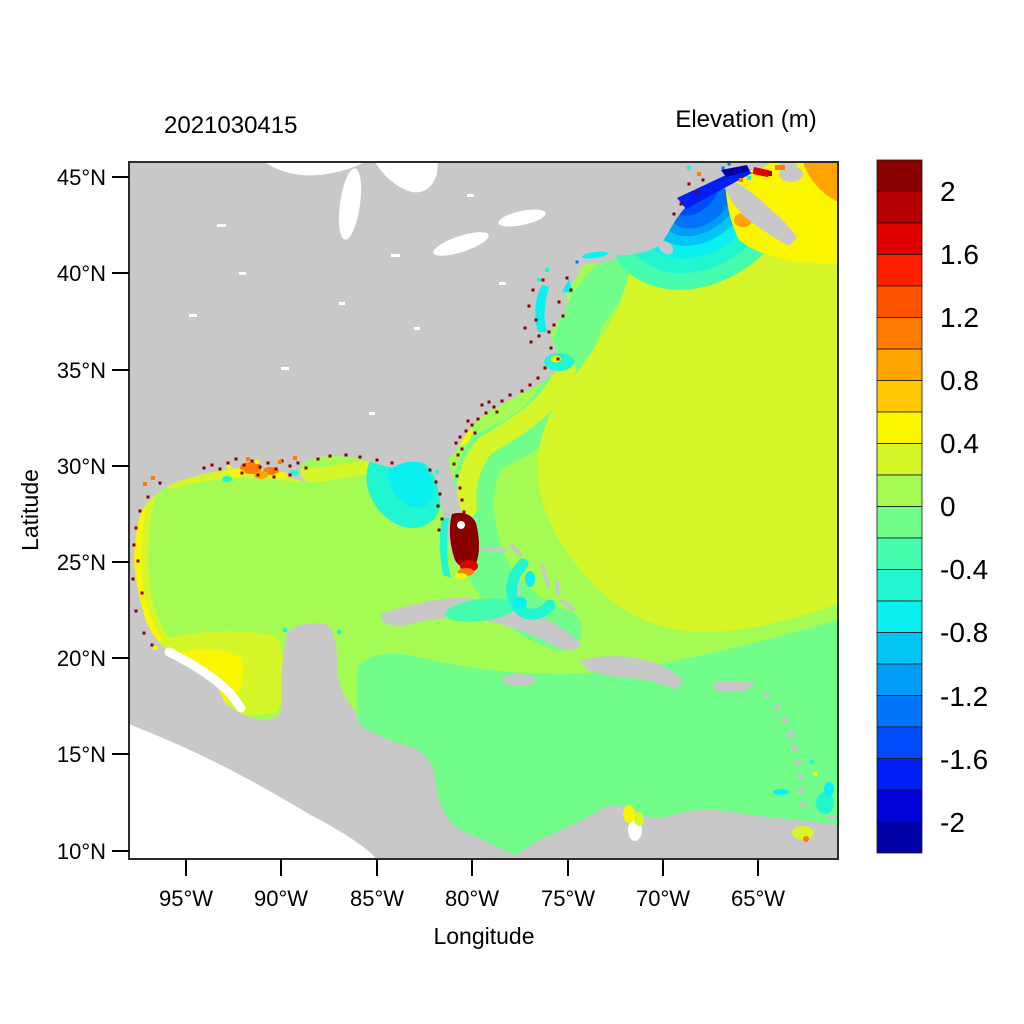  Describe the element at coordinates (959, 317) in the screenshot. I see `colorbar-tick-label: 1.2` at that location.